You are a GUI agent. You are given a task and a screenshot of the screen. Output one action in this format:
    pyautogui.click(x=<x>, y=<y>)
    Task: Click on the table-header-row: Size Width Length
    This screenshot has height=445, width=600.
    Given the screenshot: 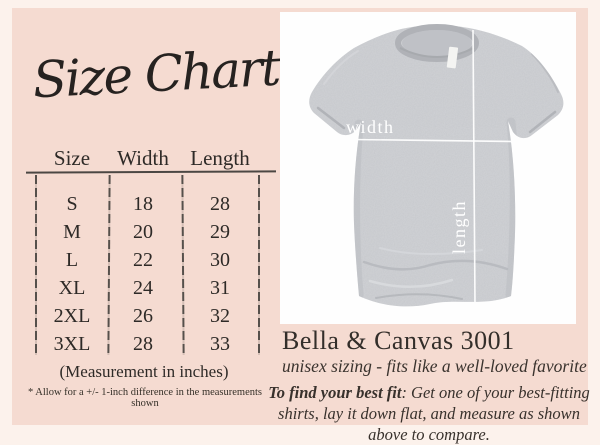 What is the action you would take?
    pyautogui.click(x=149, y=158)
    